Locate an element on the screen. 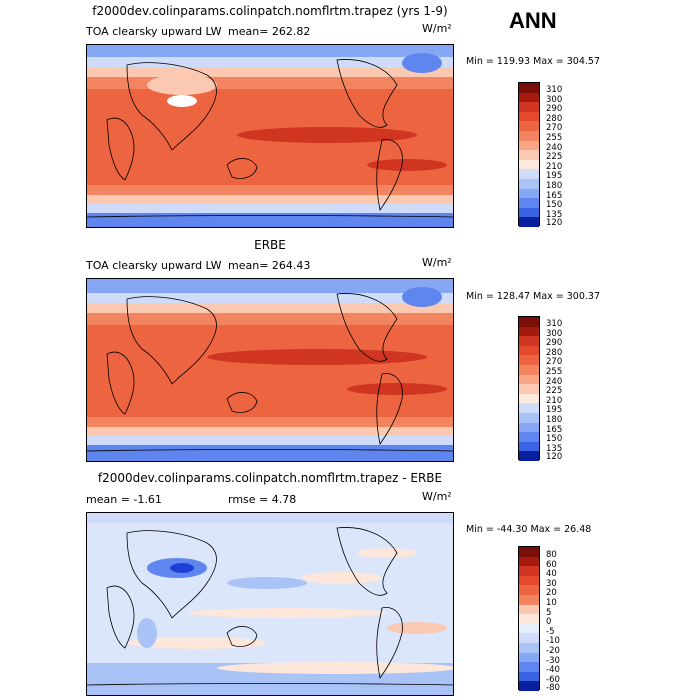 The width and height of the screenshot is (700, 700). panel1-level-5: 255 is located at coordinates (554, 138).